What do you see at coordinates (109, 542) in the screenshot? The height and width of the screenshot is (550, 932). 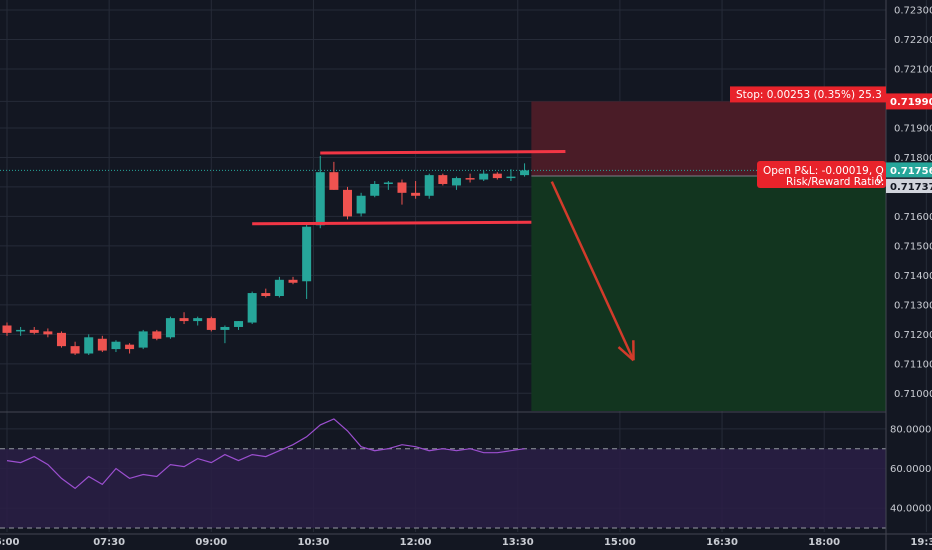 I see `time-tick-label: 07:30` at bounding box center [109, 542].